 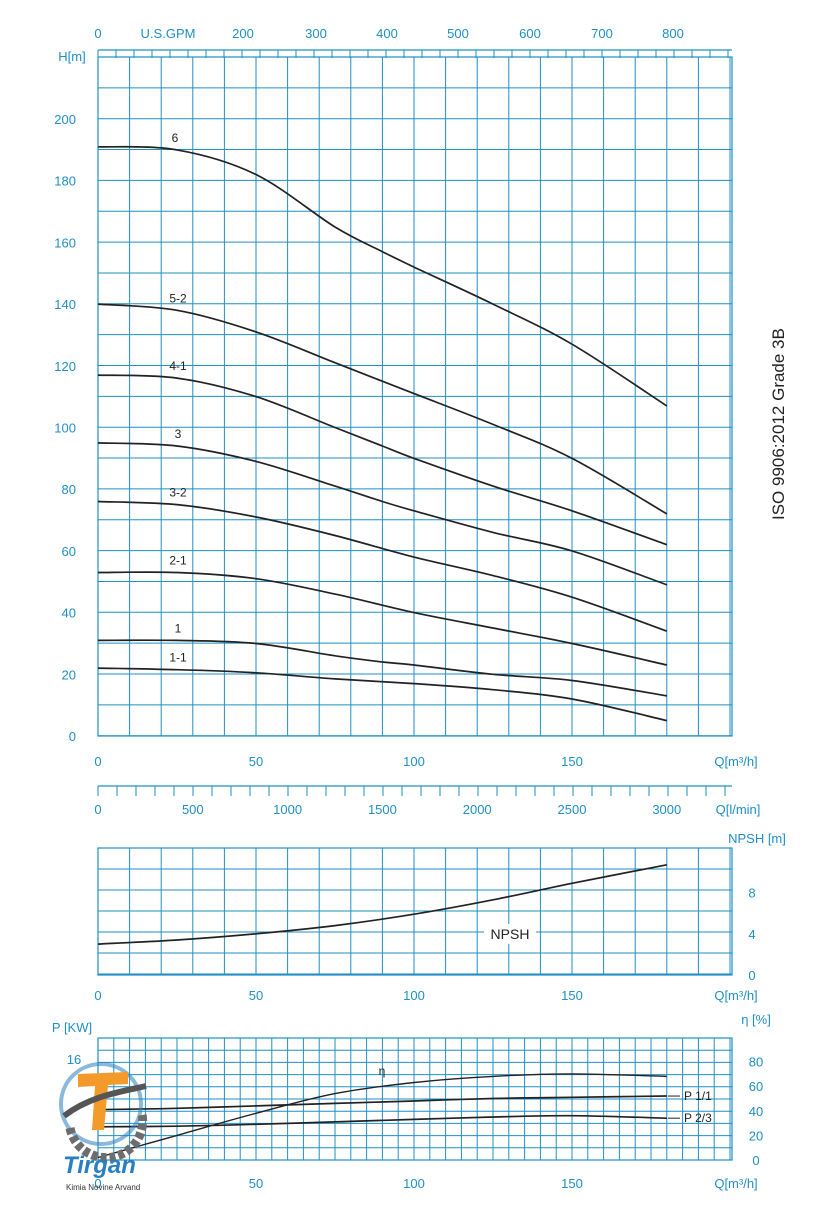 What do you see at coordinates (756, 1135) in the screenshot?
I see `eta-tick-label: 20` at bounding box center [756, 1135].